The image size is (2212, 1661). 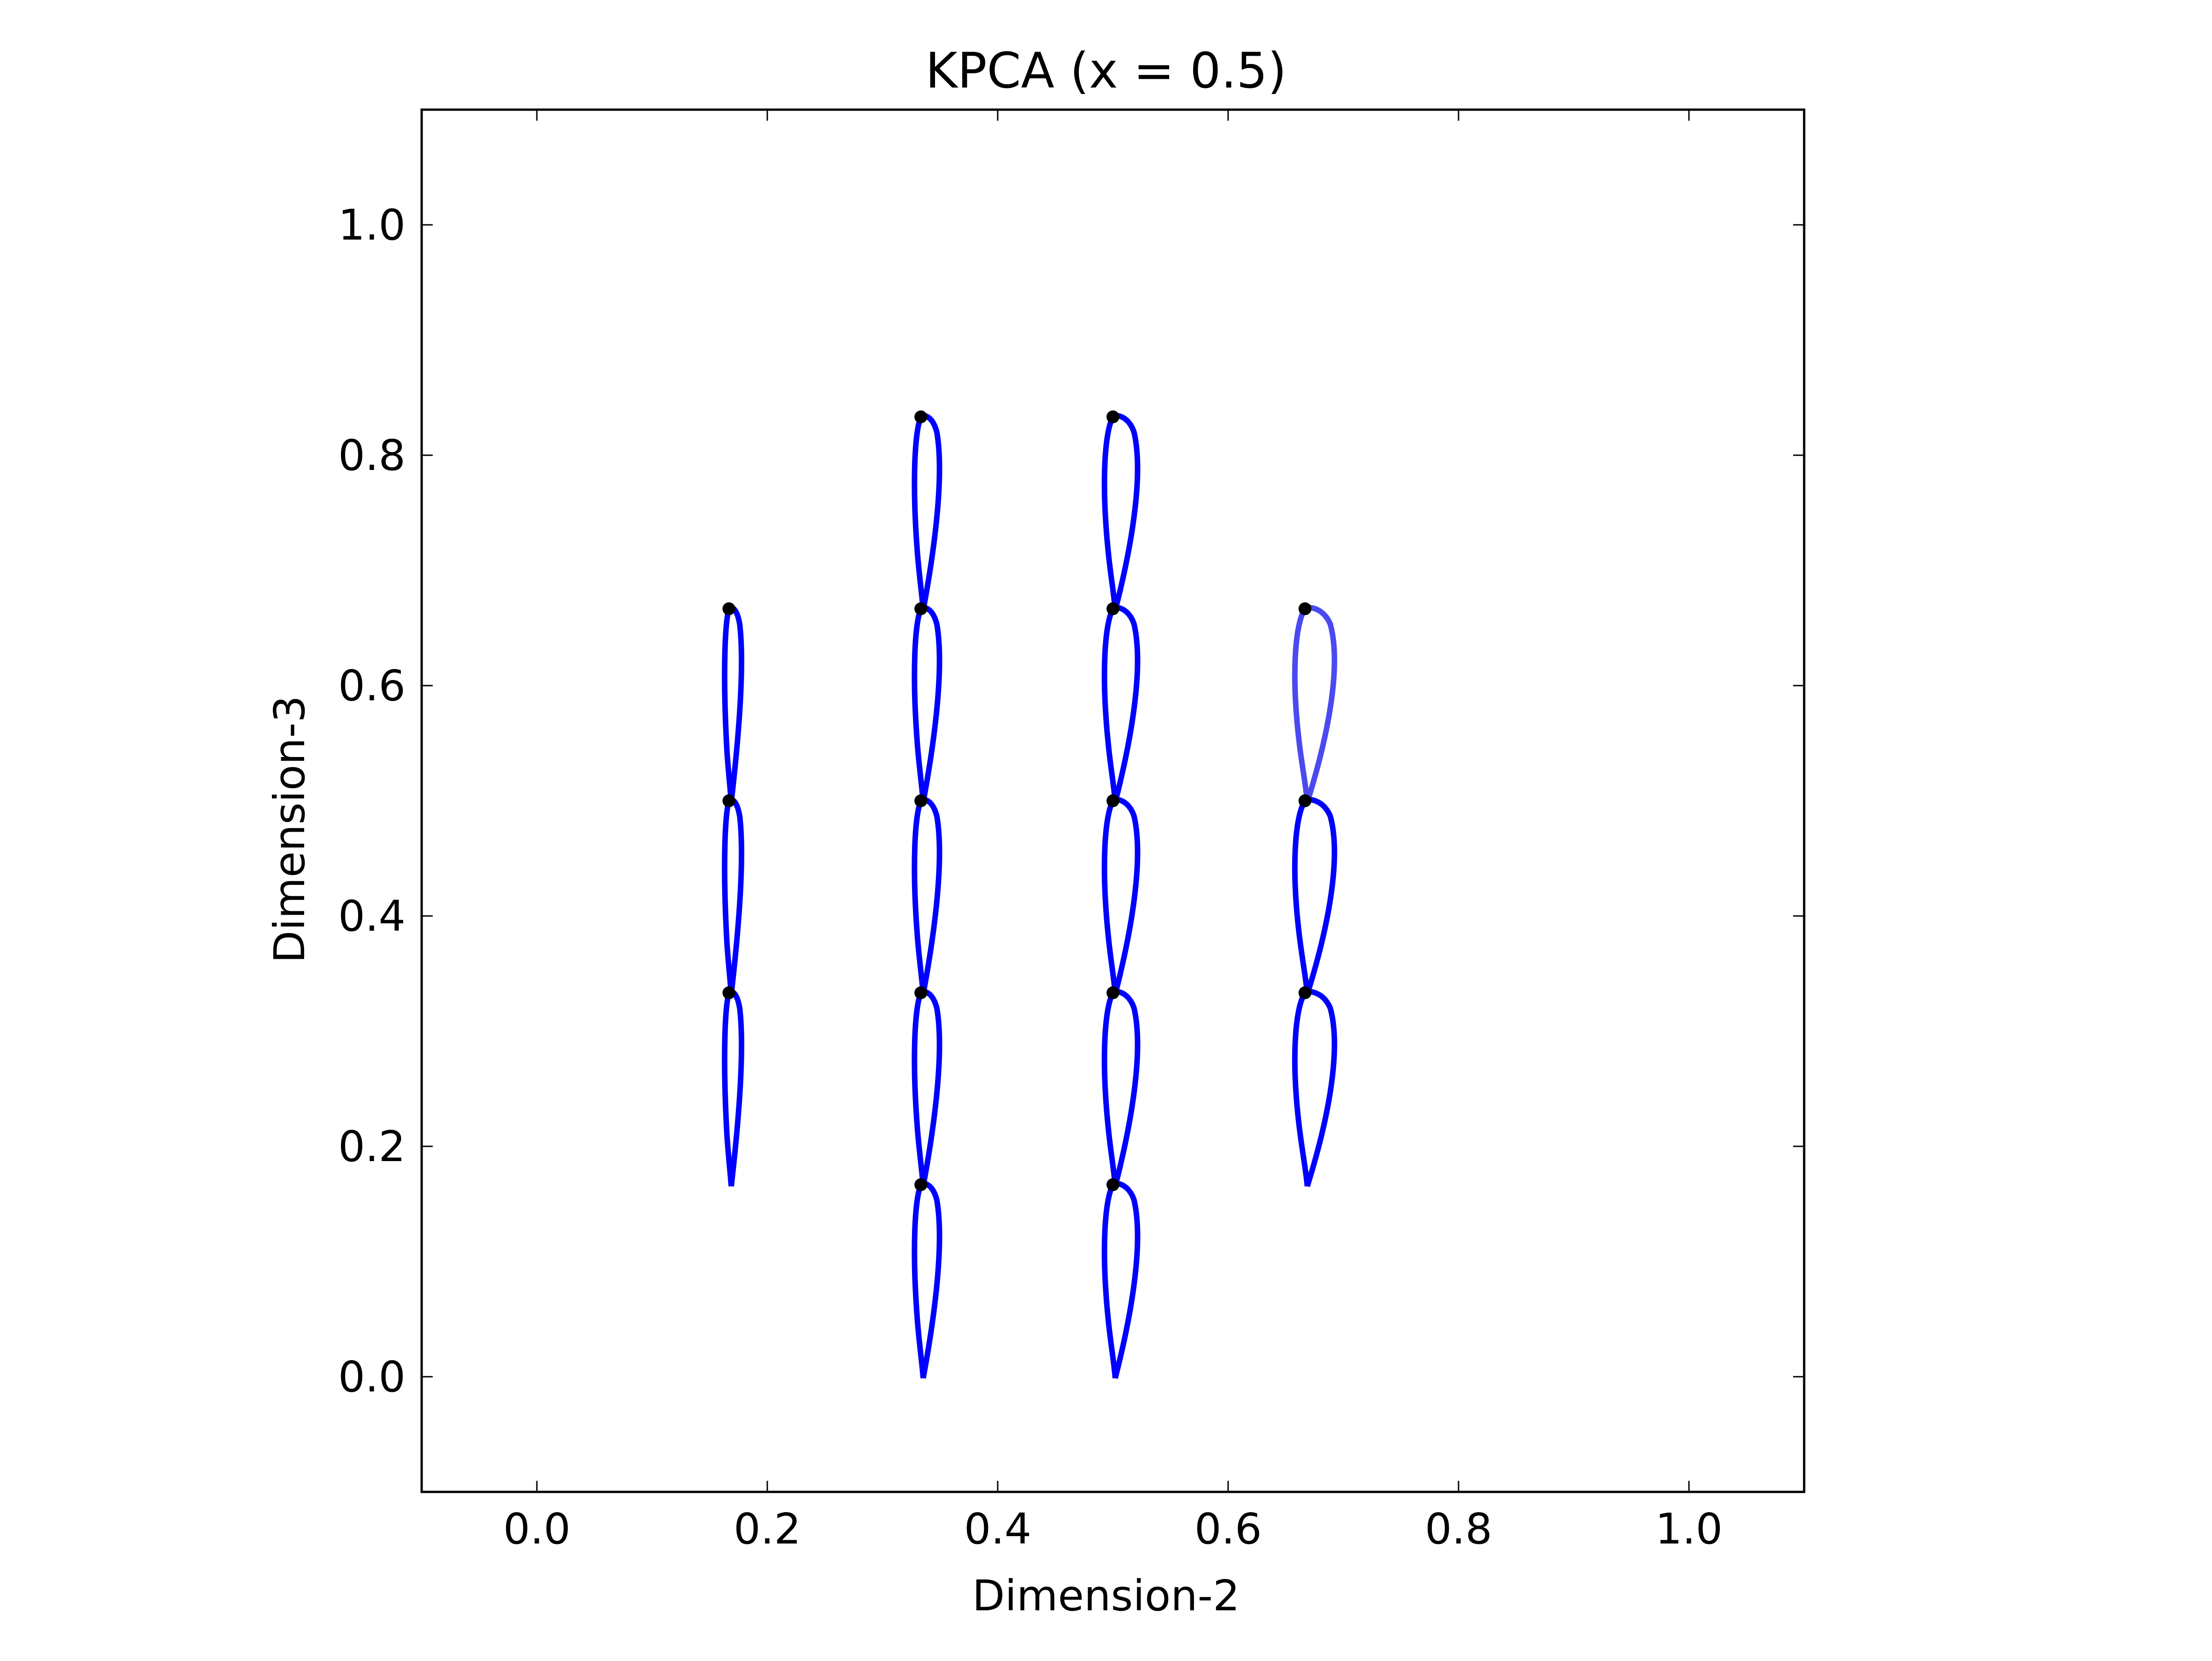 What do you see at coordinates (372, 225) in the screenshot?
I see `y-tick-label: 1.0` at bounding box center [372, 225].